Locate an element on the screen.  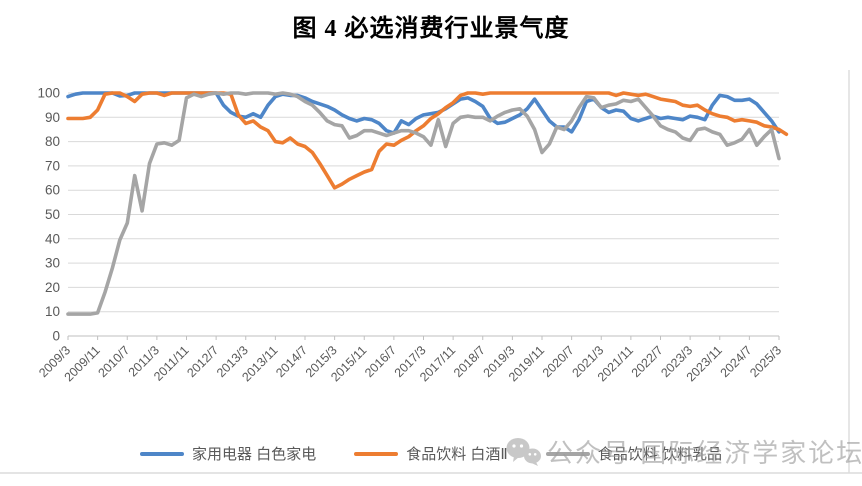
legend-label: 家用电器 白色家电 is located at coordinates (254, 454).